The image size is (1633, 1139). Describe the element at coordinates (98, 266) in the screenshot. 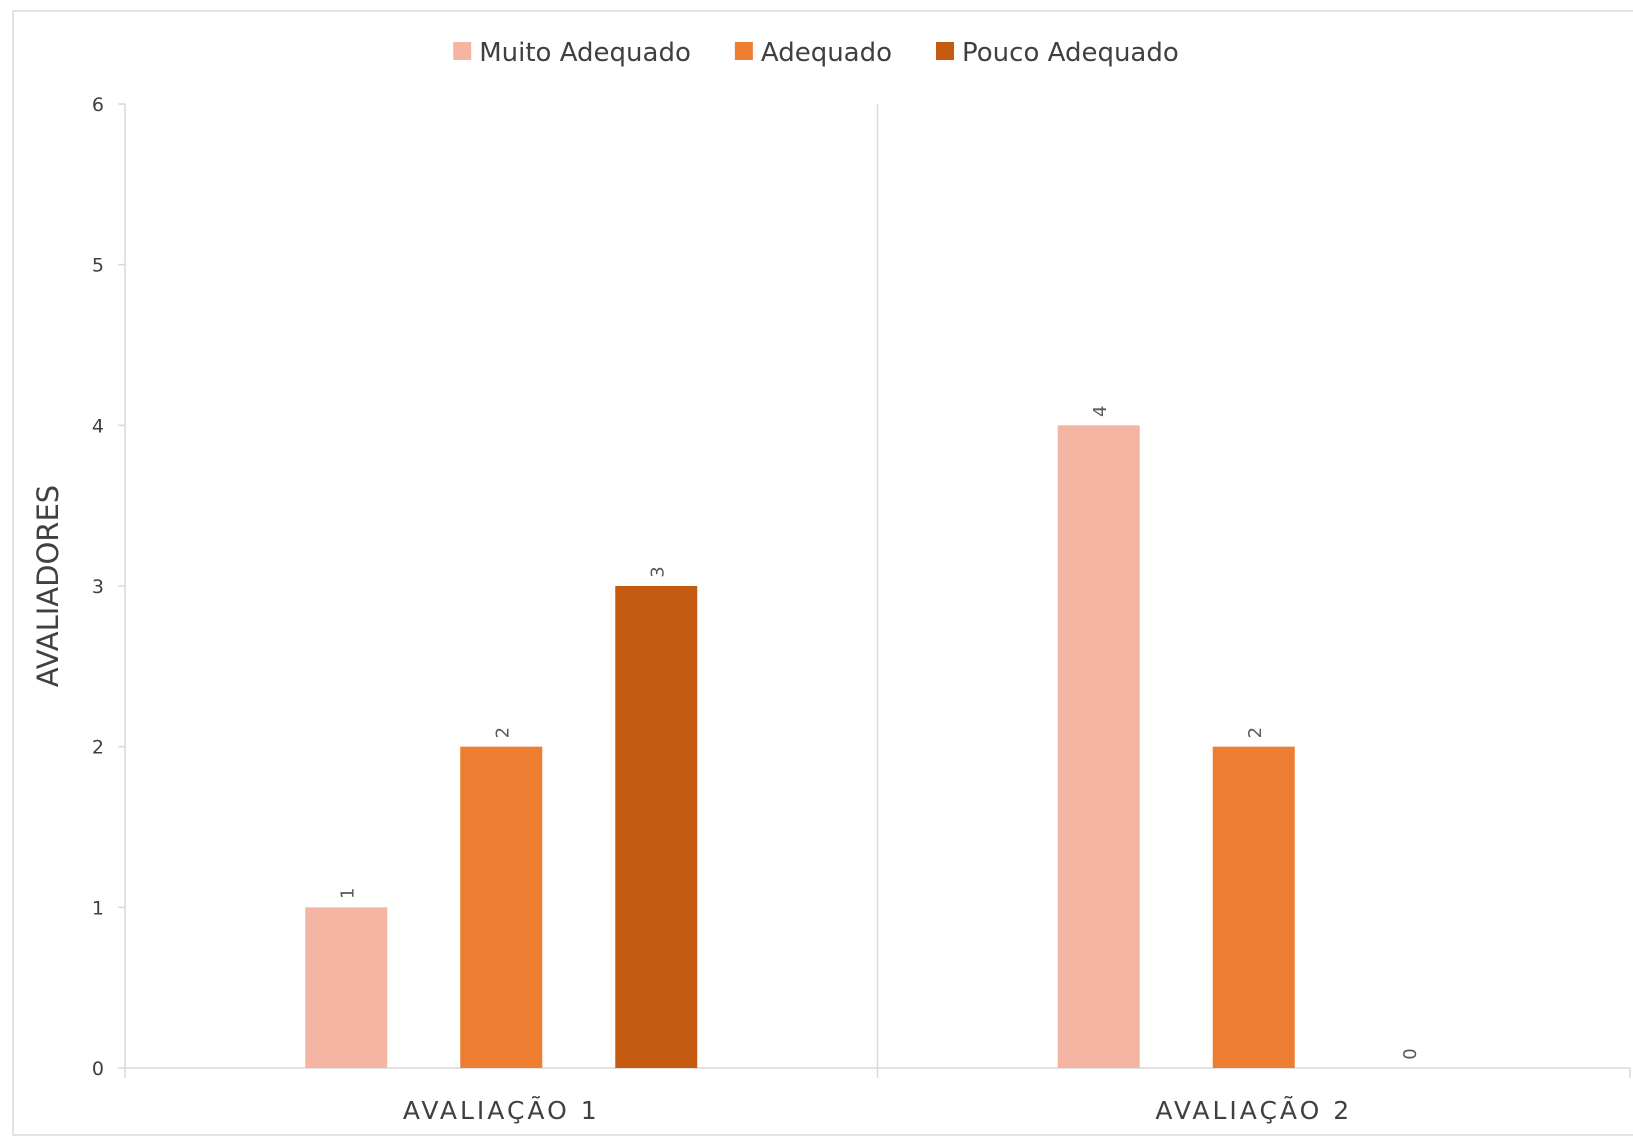

I see `y-tick-label: 5` at that location.